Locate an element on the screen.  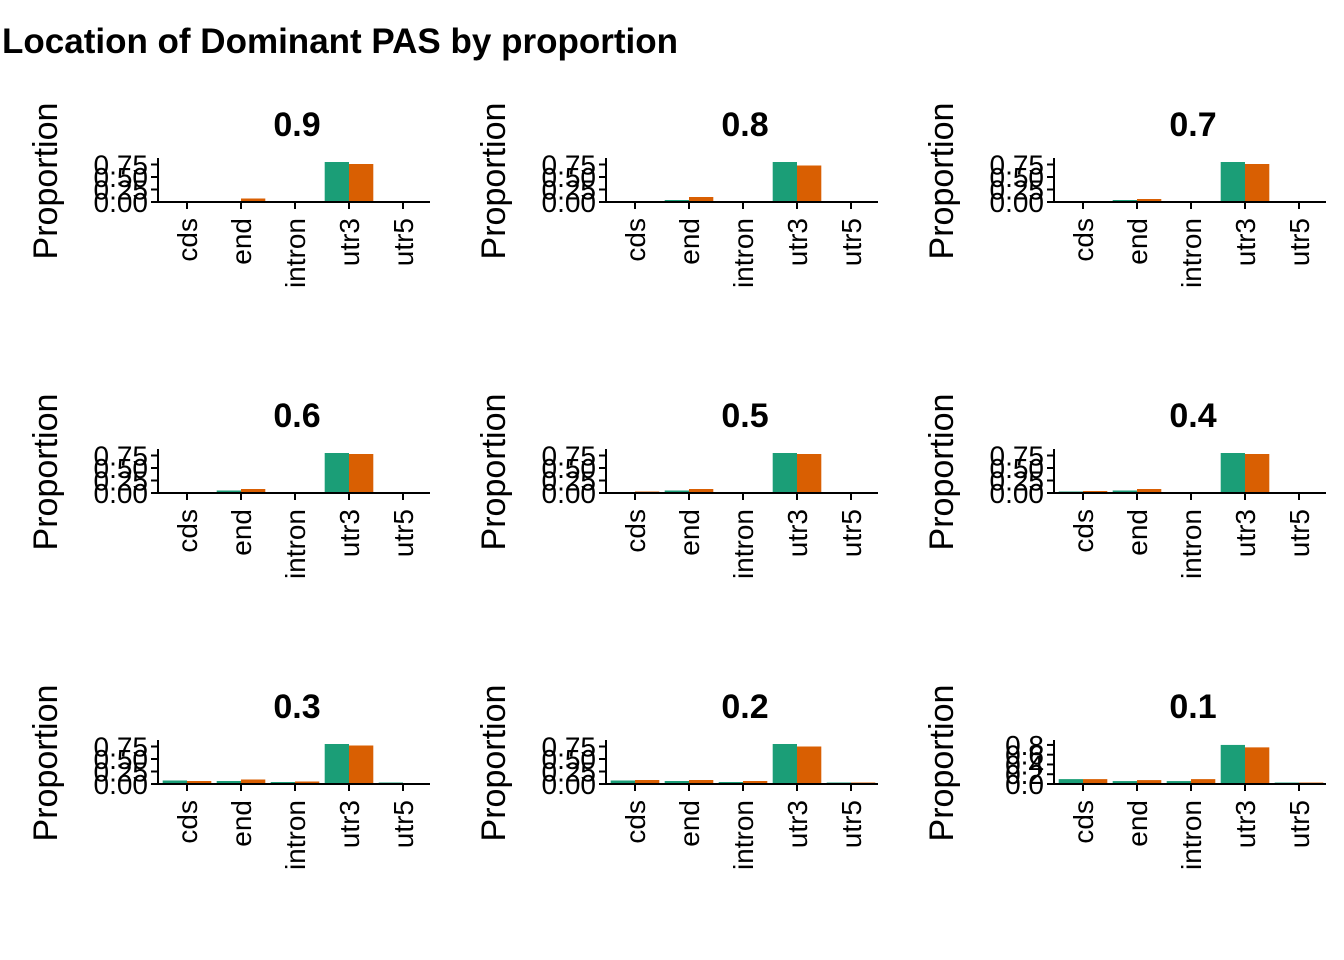
panel-title: 0.3 is located at coordinates (296, 707).